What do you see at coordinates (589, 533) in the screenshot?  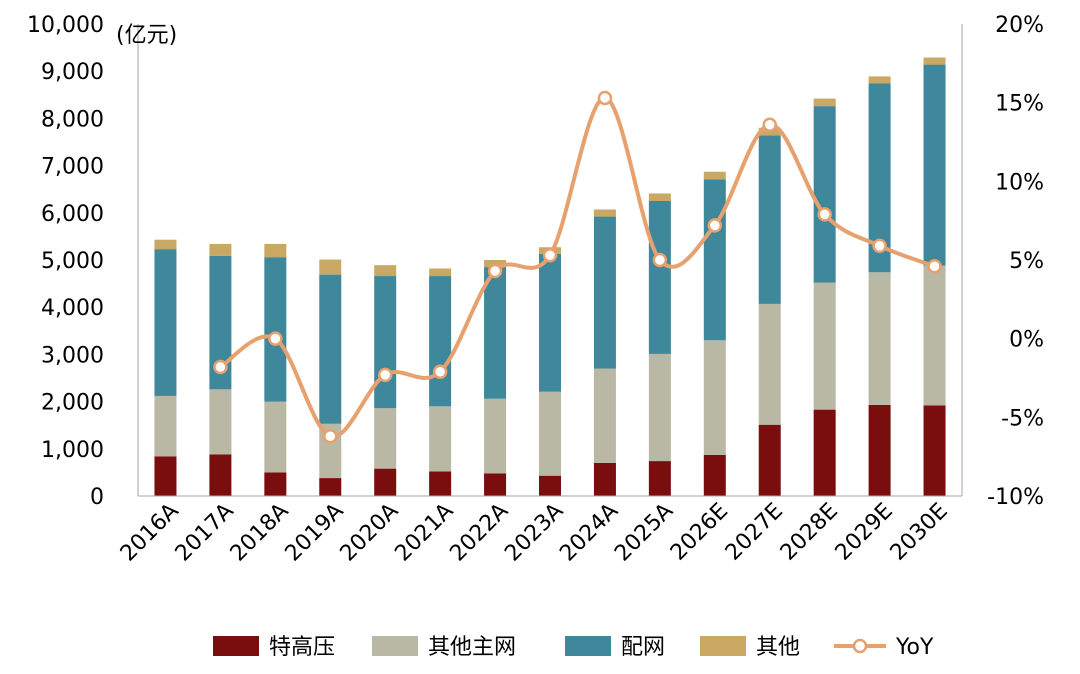 I see `x-tick-label-2024A: 2024A` at bounding box center [589, 533].